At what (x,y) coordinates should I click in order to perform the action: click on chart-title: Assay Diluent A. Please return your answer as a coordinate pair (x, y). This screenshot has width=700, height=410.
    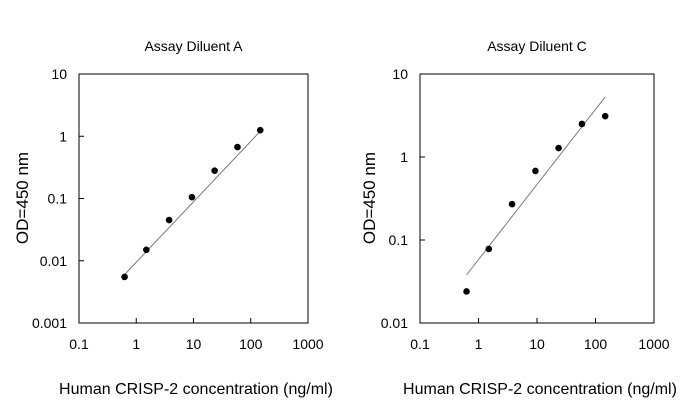
    Looking at the image, I should click on (193, 46).